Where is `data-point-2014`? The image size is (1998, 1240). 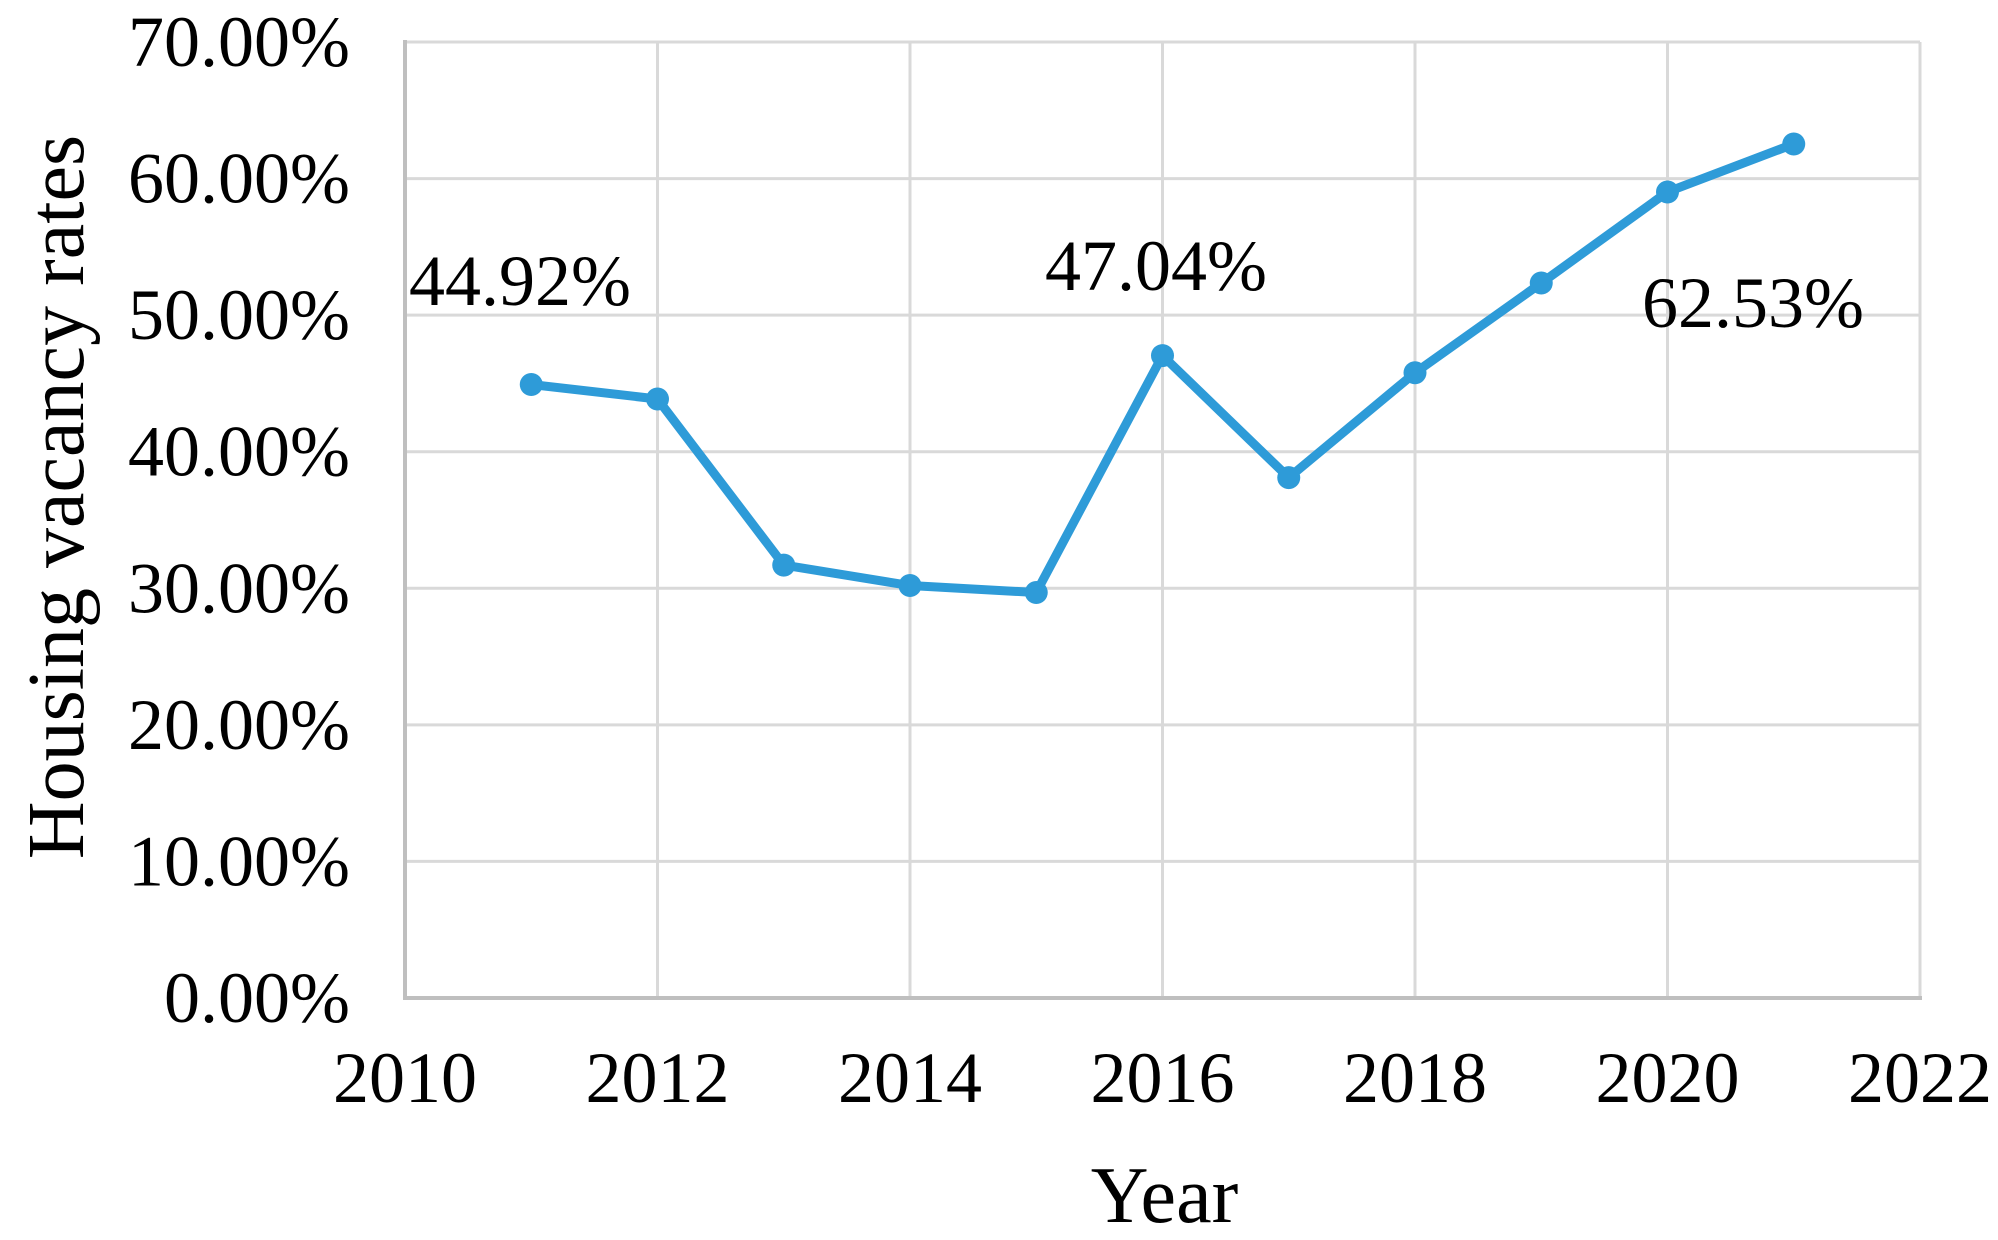
data-point-2014 is located at coordinates (910, 586).